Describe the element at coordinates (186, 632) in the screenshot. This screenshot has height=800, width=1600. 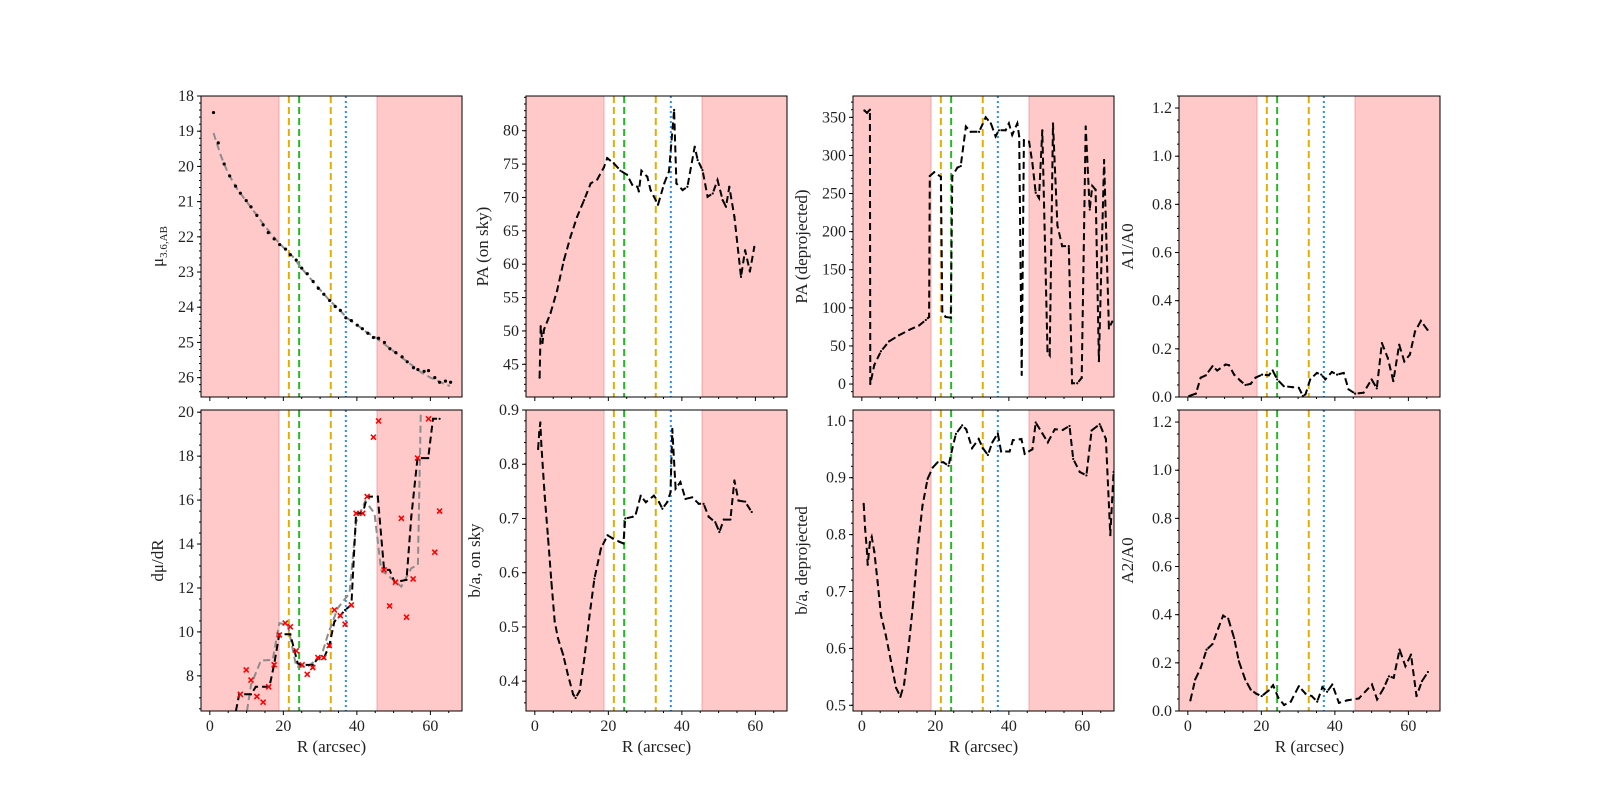
I see `y-tick-label: 10` at that location.